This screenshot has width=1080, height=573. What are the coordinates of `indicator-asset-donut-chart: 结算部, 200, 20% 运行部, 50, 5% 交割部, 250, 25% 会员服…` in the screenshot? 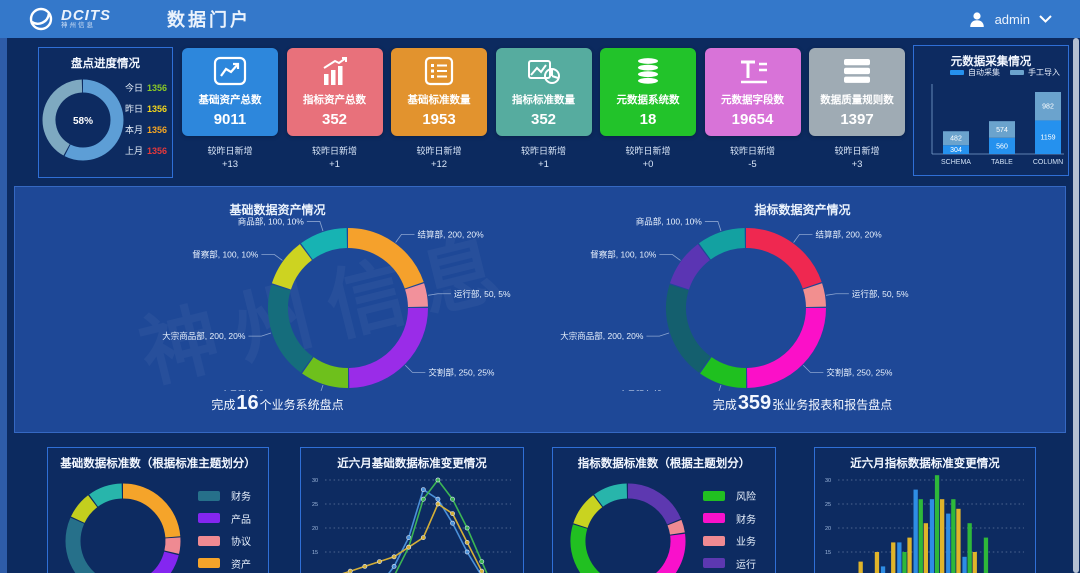 It's located at (734, 303).